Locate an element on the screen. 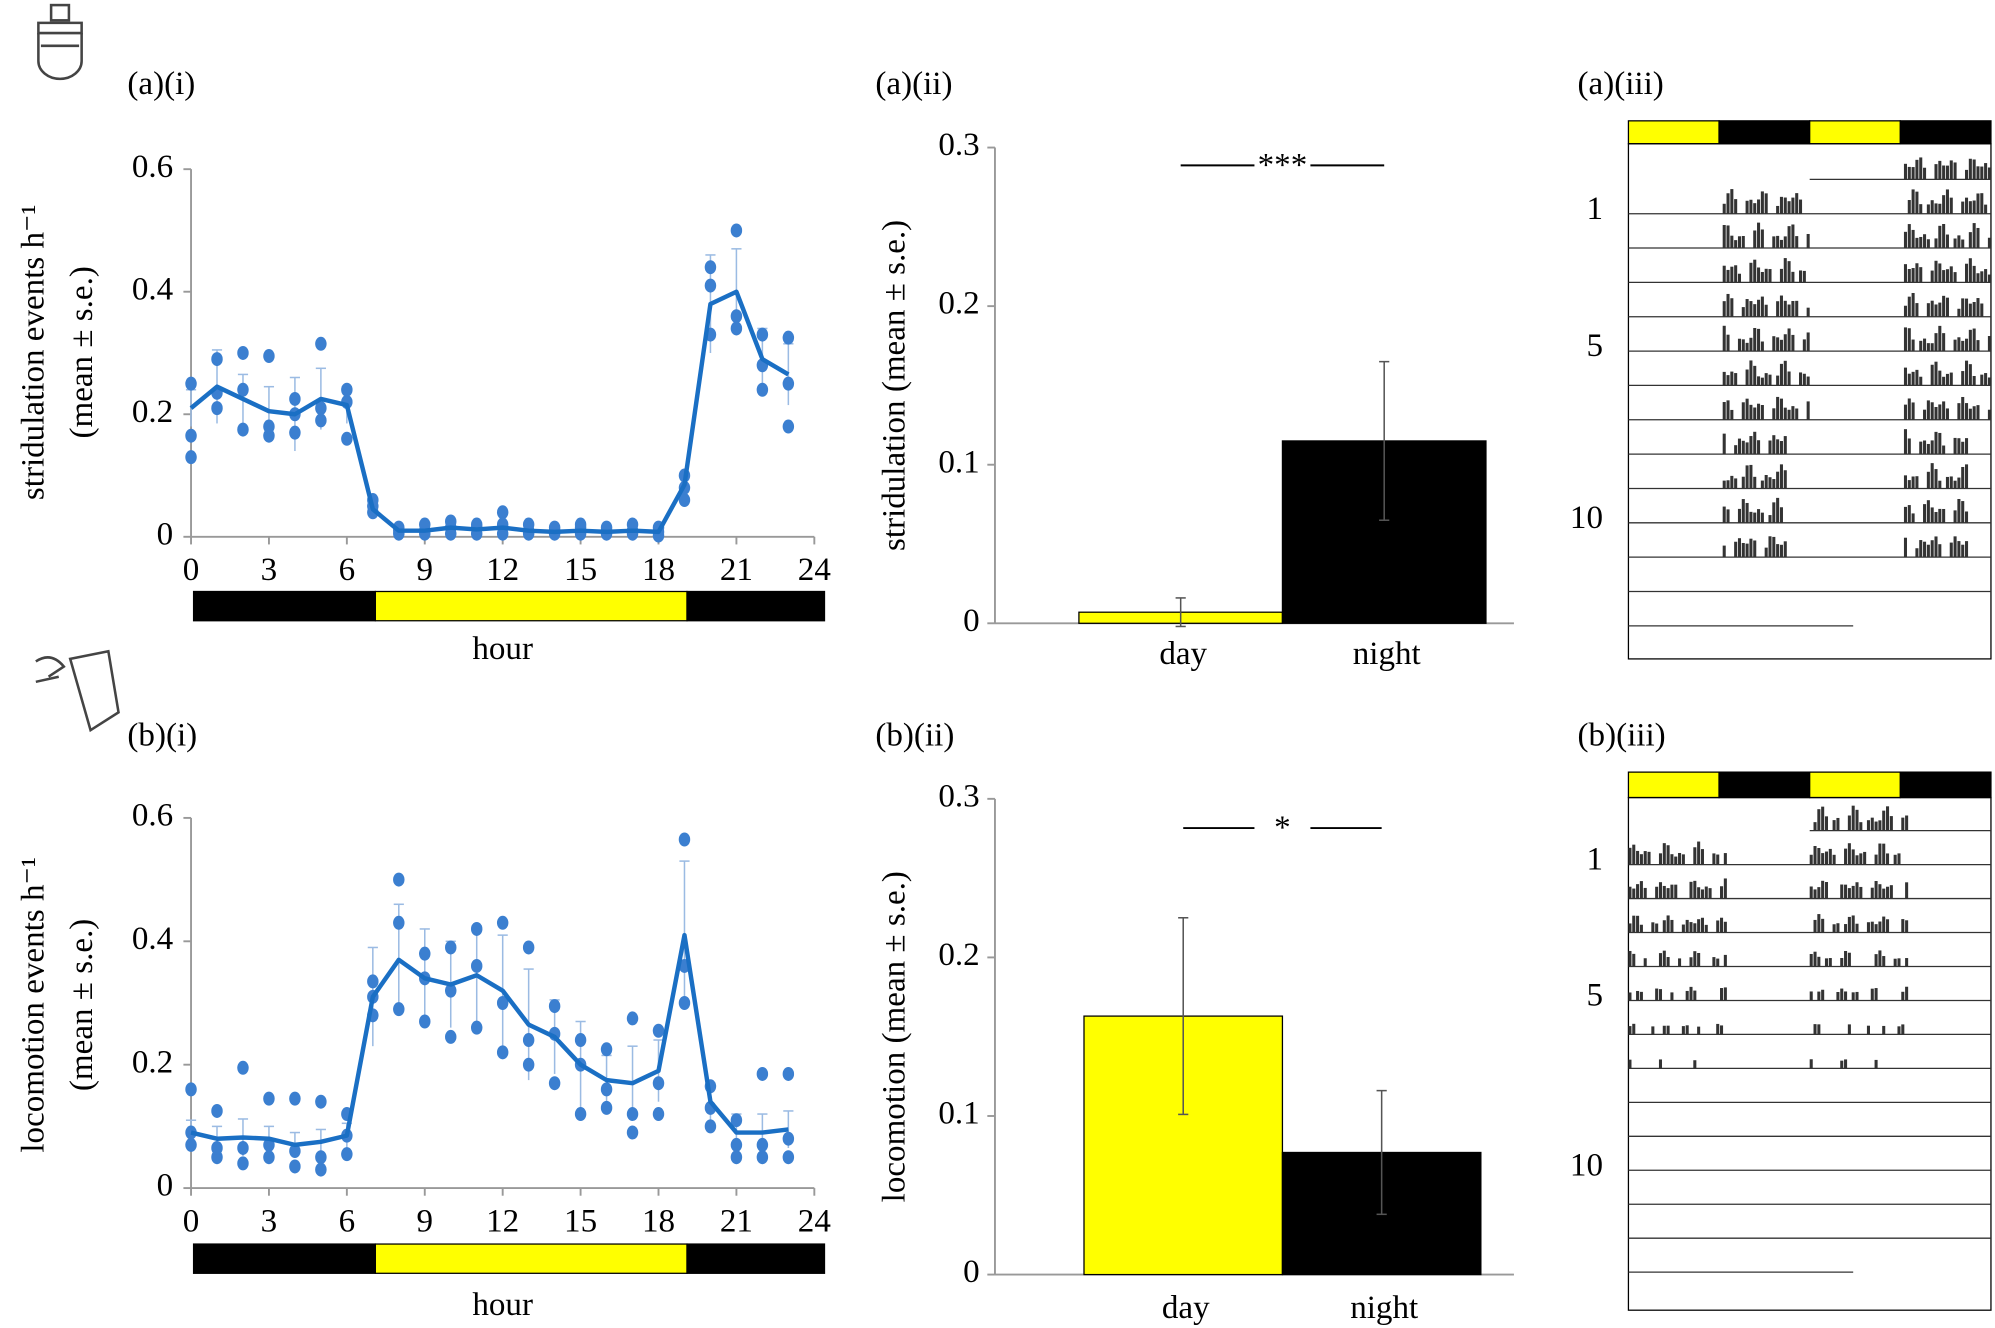  y-tick-label: 0 is located at coordinates (971, 1272).